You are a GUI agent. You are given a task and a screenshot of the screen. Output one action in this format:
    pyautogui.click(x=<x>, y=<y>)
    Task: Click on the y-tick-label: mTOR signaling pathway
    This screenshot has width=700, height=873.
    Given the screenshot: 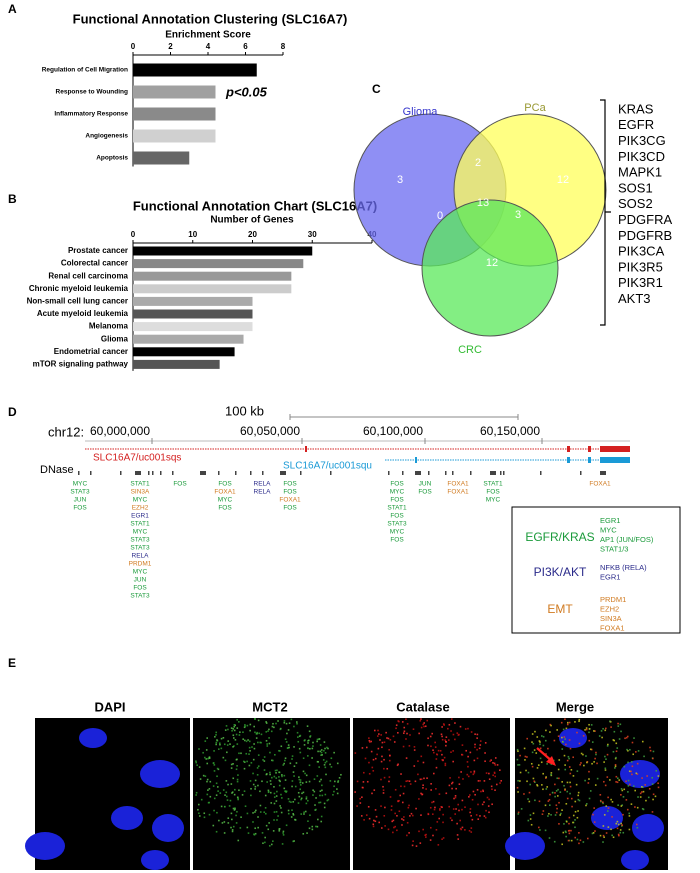 What is the action you would take?
    pyautogui.click(x=81, y=364)
    